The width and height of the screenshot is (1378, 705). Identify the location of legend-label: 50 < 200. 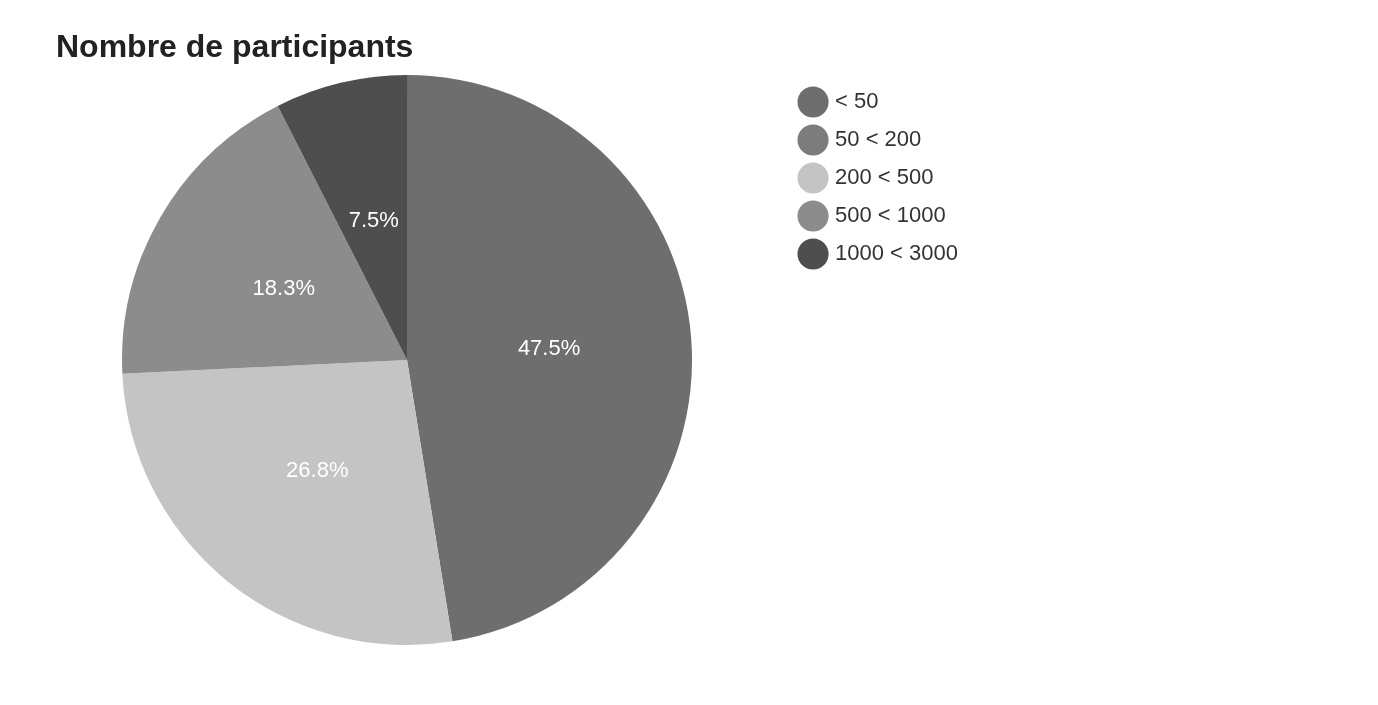
(878, 139).